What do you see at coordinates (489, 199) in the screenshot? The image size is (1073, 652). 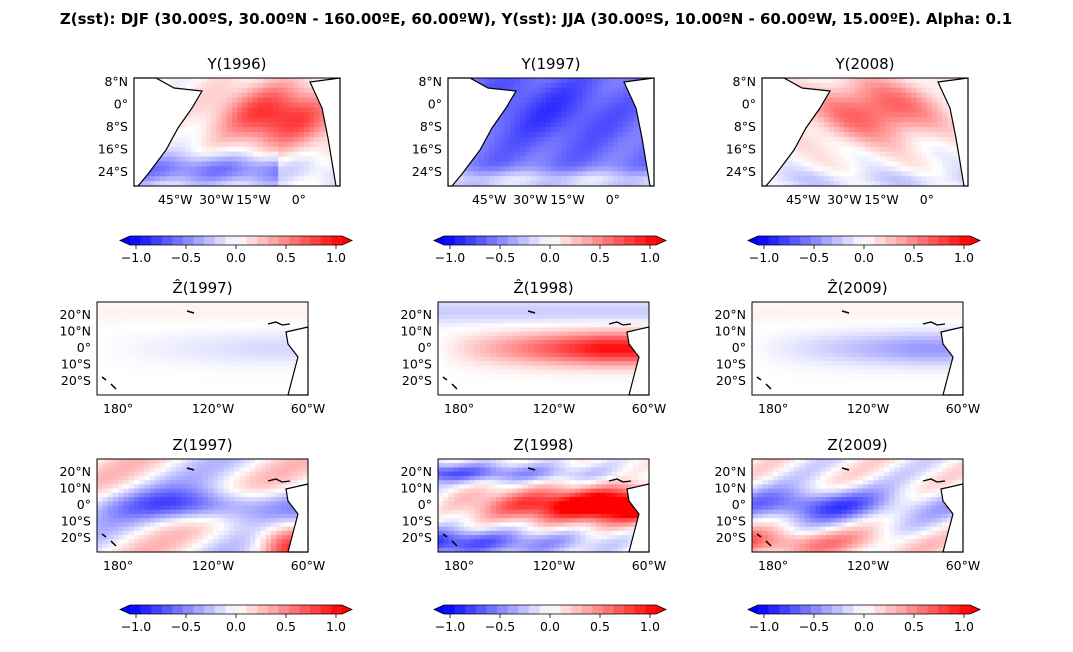 I see `lon-tick-label: 45°W` at bounding box center [489, 199].